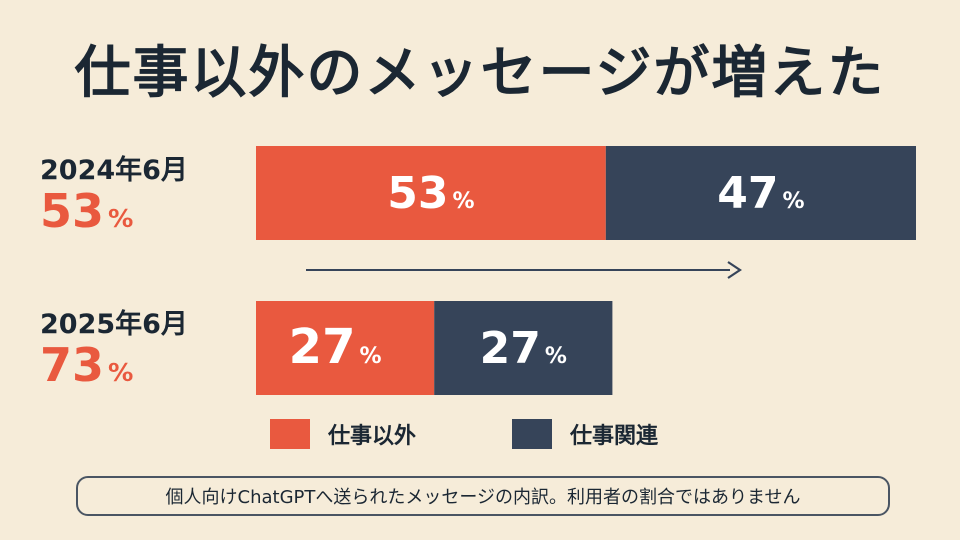 This screenshot has height=540, width=960. I want to click on legend-label: 仕事以外, so click(372, 436).